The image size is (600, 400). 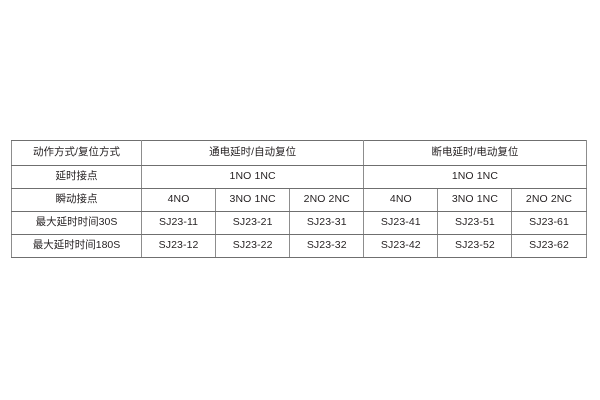 I want to click on model-cell-30s-1: SJ23-11, so click(x=178, y=223).